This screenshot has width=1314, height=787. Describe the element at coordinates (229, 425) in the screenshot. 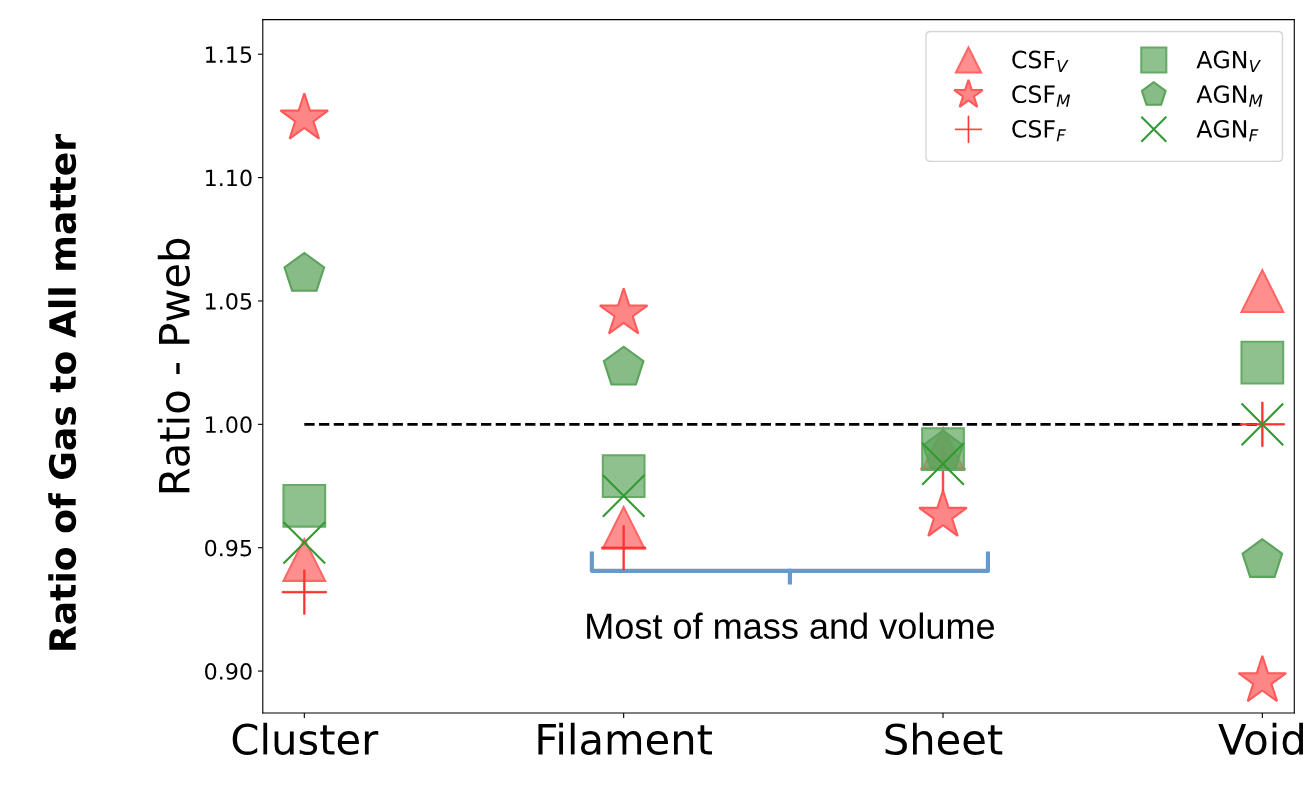

I see `y-tick-label: 1.00` at that location.